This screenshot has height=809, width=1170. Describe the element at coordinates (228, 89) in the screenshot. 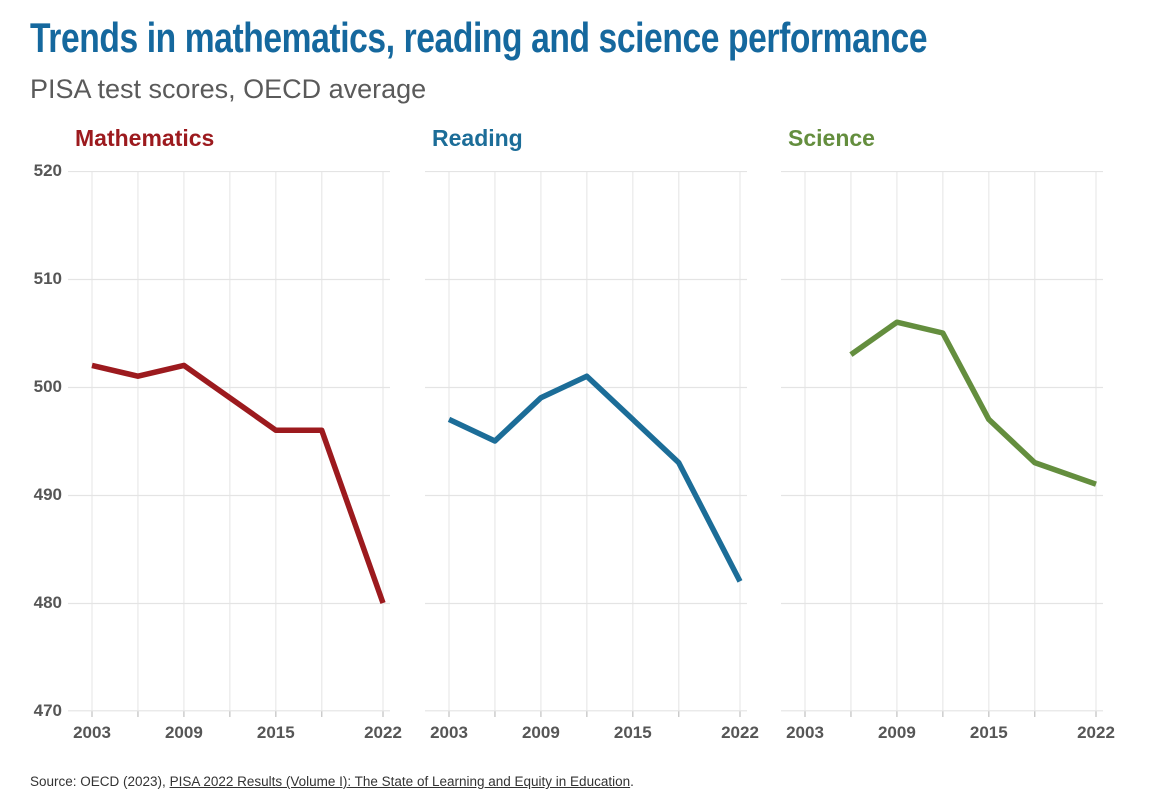

I see `chart-subtitle: PISA test scores, OECD average` at that location.